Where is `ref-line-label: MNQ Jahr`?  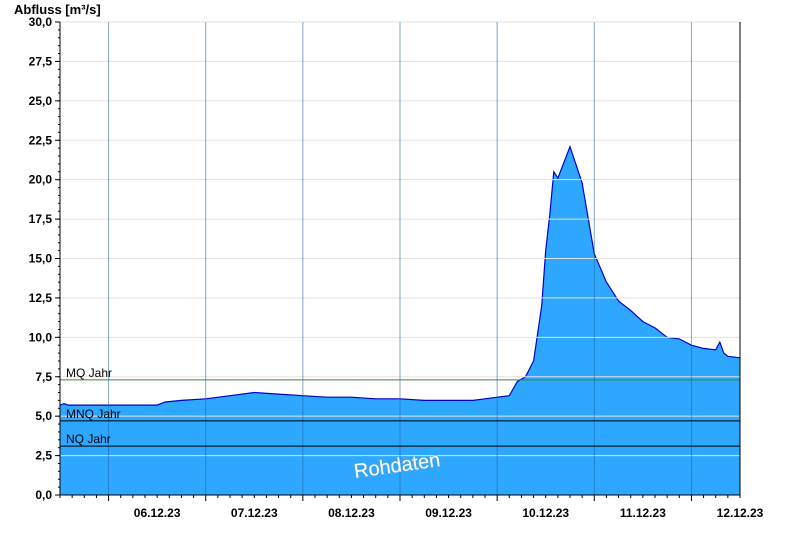
ref-line-label: MNQ Jahr is located at coordinates (93, 414).